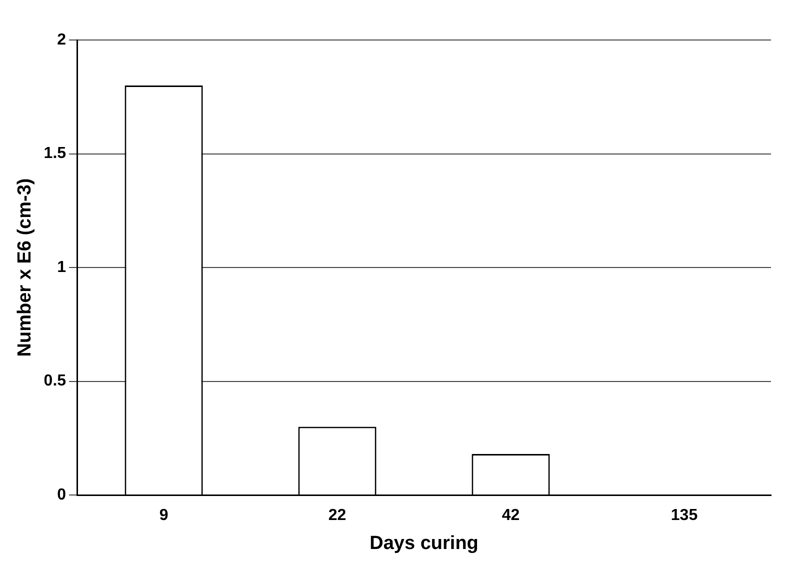 This screenshot has height=569, width=811. What do you see at coordinates (61, 39) in the screenshot?
I see `y-tick-label: 2` at bounding box center [61, 39].